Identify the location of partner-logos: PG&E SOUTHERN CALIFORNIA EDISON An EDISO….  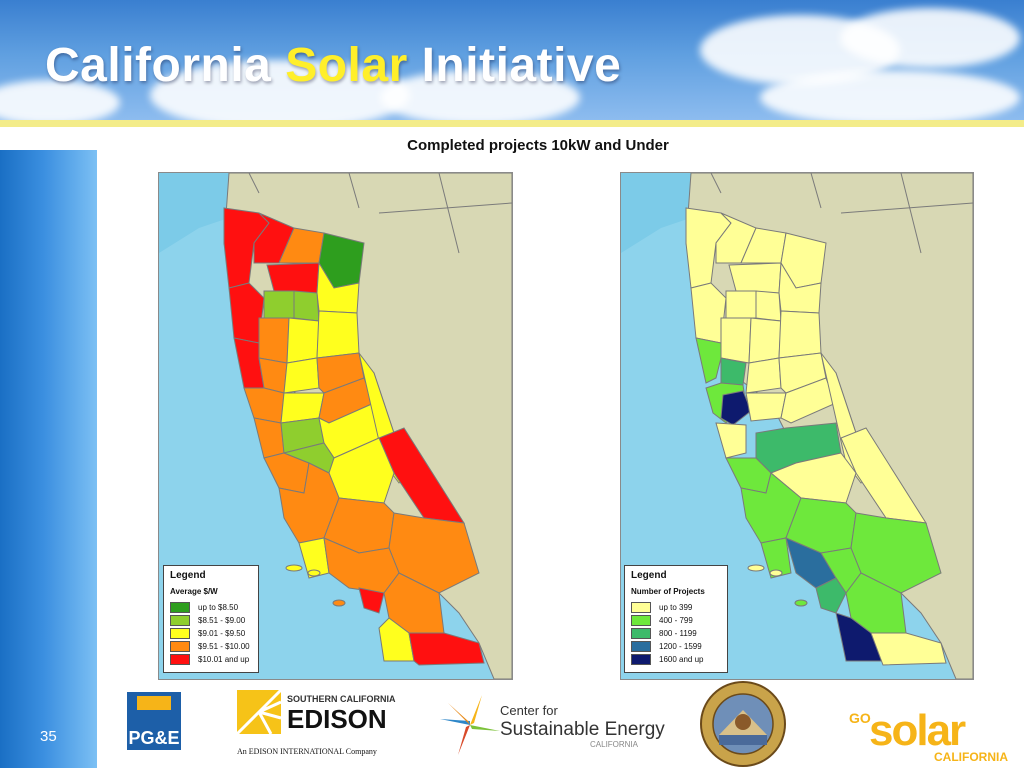
(560, 724).